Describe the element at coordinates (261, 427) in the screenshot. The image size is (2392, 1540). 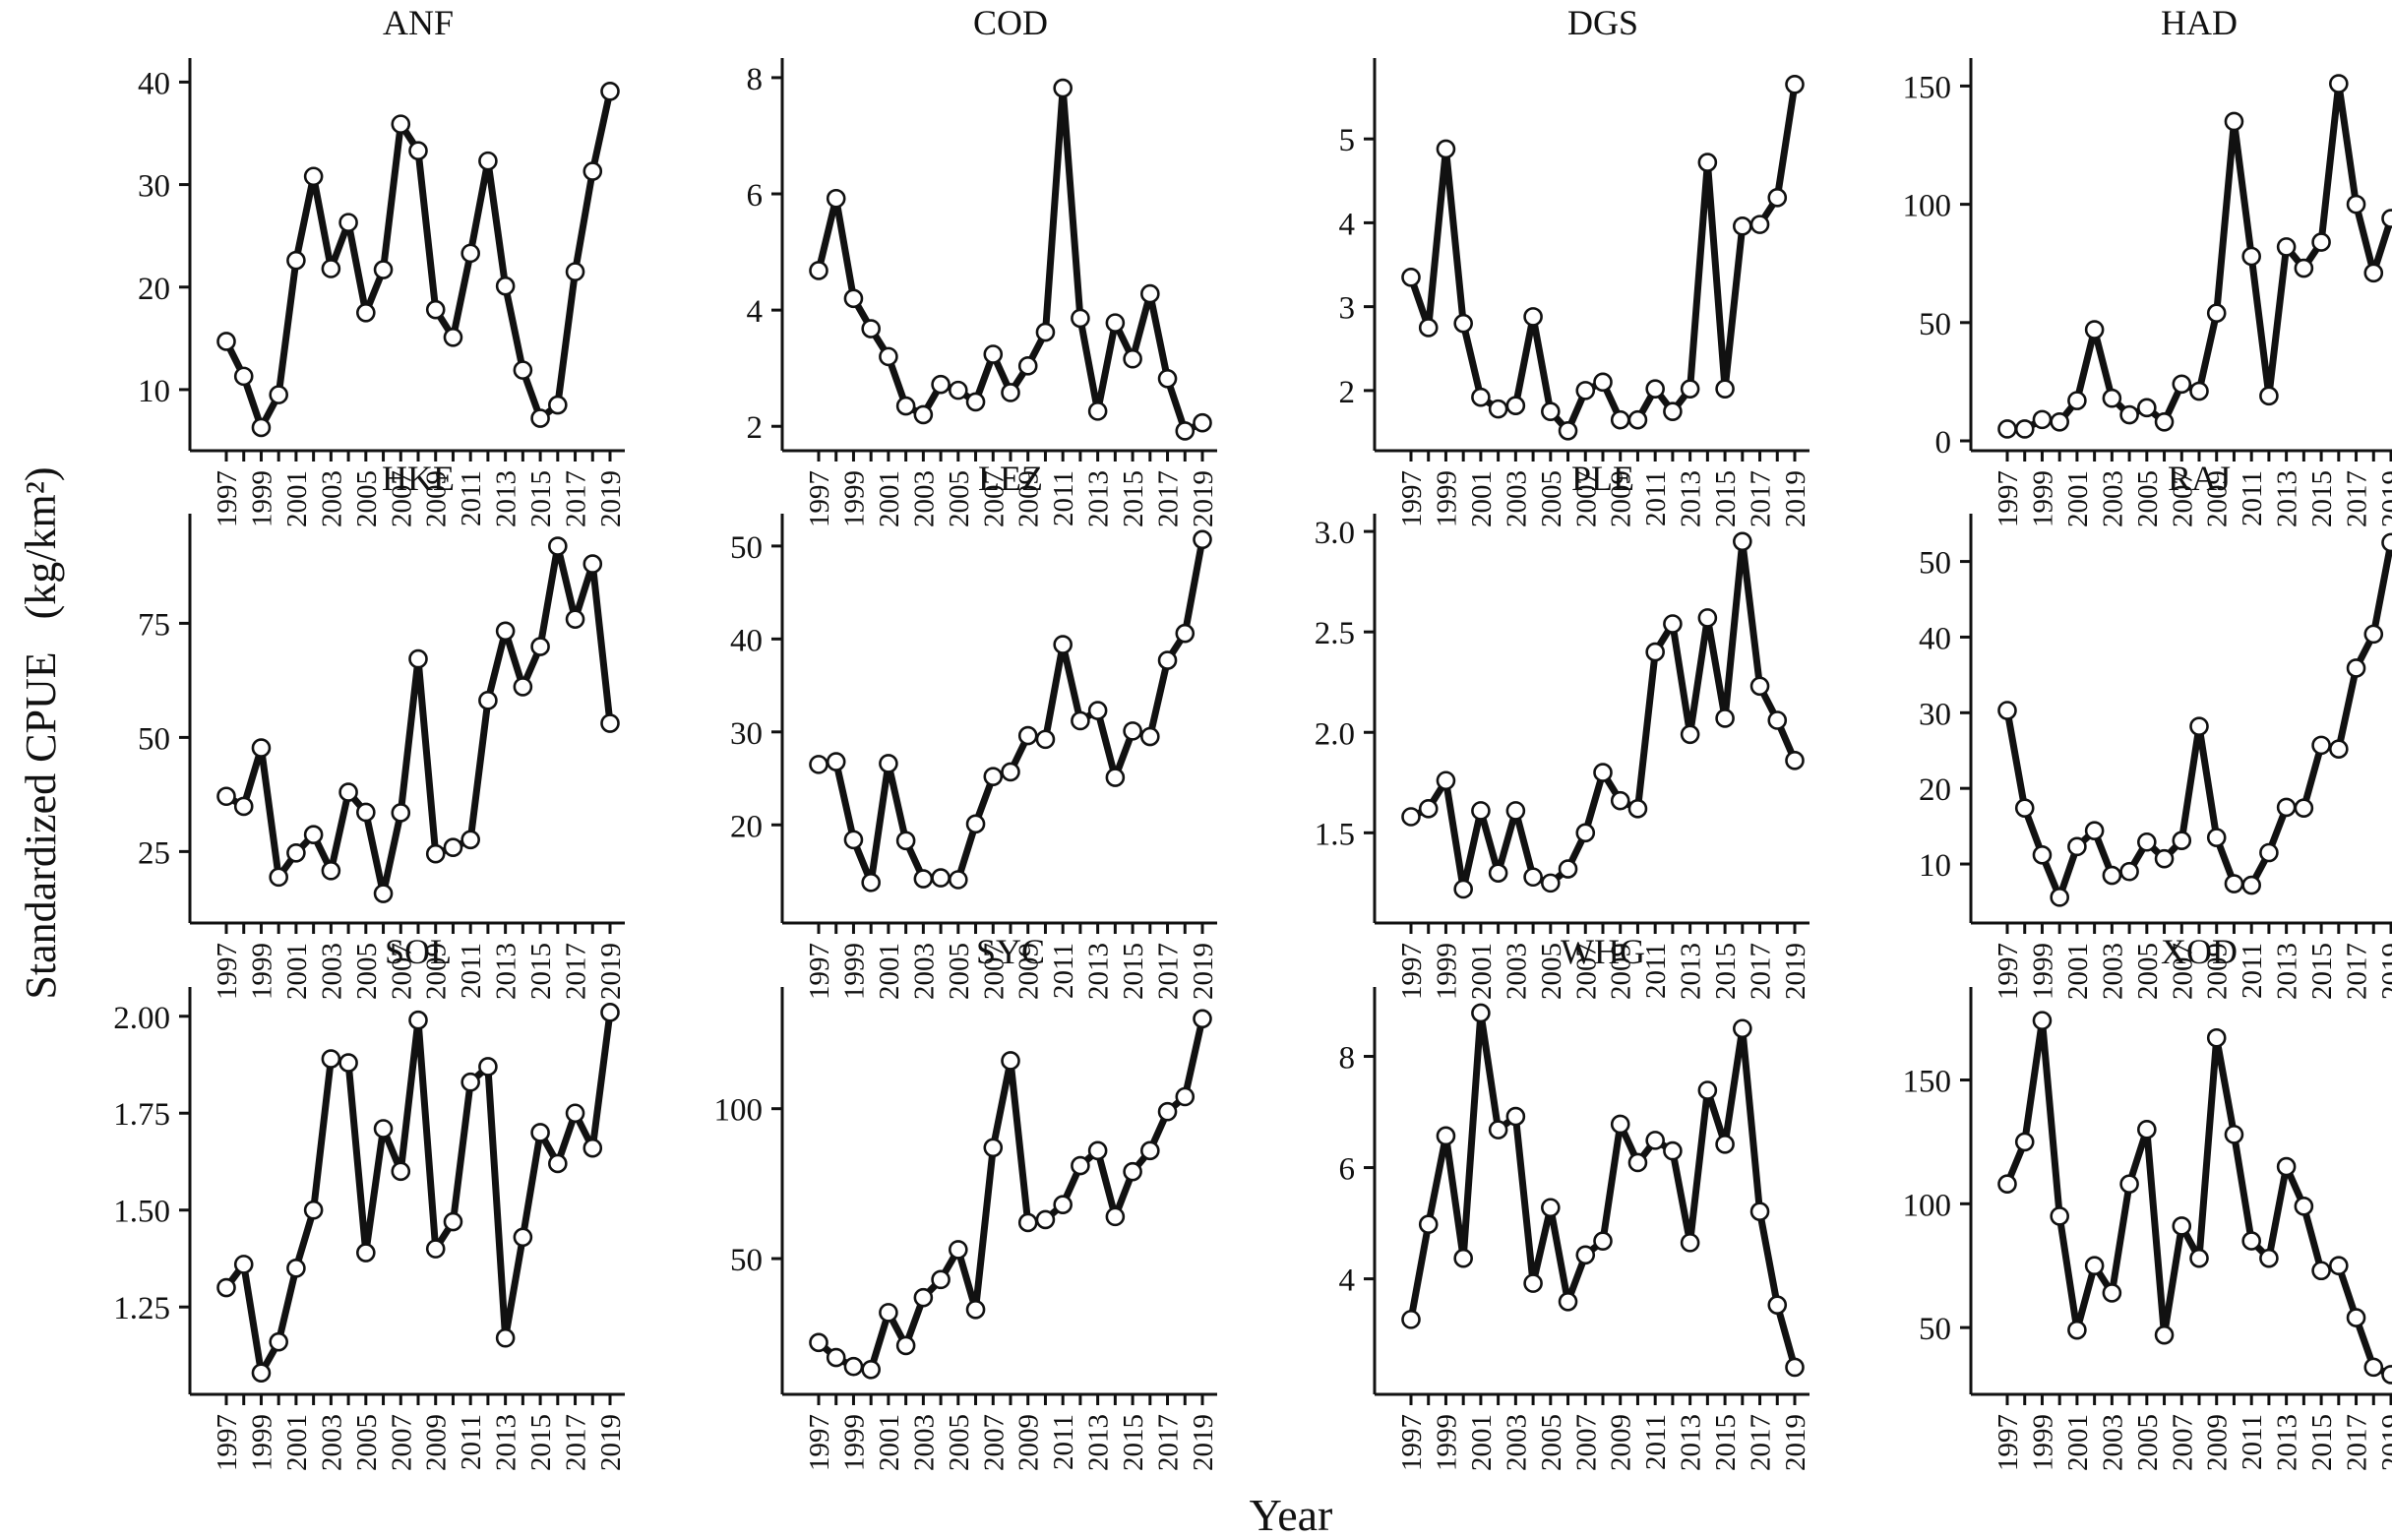
I see `data-point-anf-1999` at that location.